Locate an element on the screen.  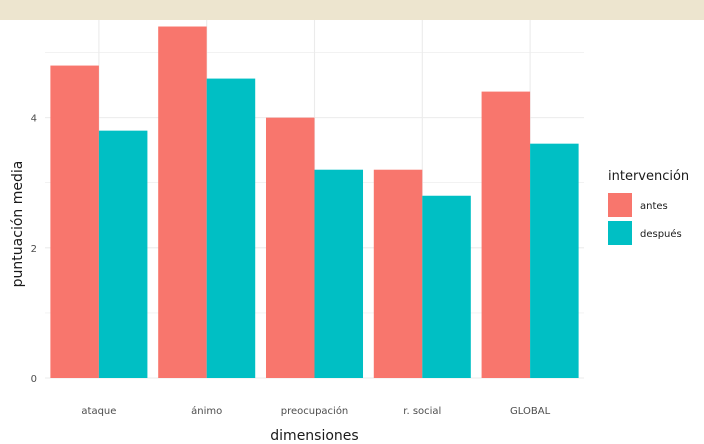
x-tick-label: ánimo is located at coordinates (206, 411).